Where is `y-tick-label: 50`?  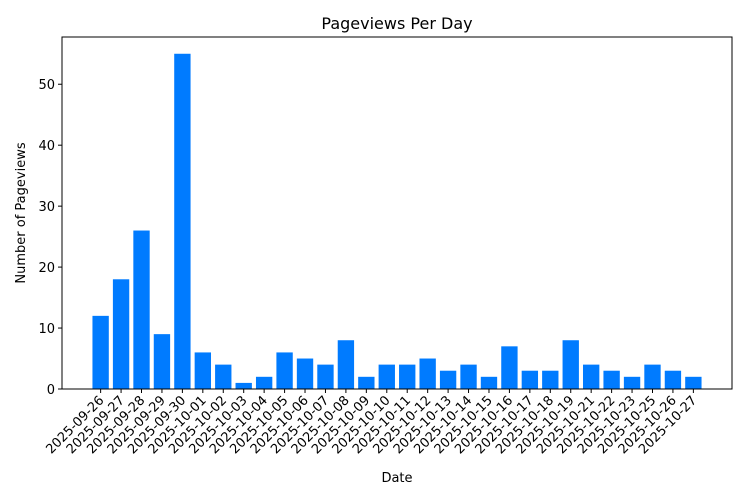 y-tick-label: 50 is located at coordinates (46, 85).